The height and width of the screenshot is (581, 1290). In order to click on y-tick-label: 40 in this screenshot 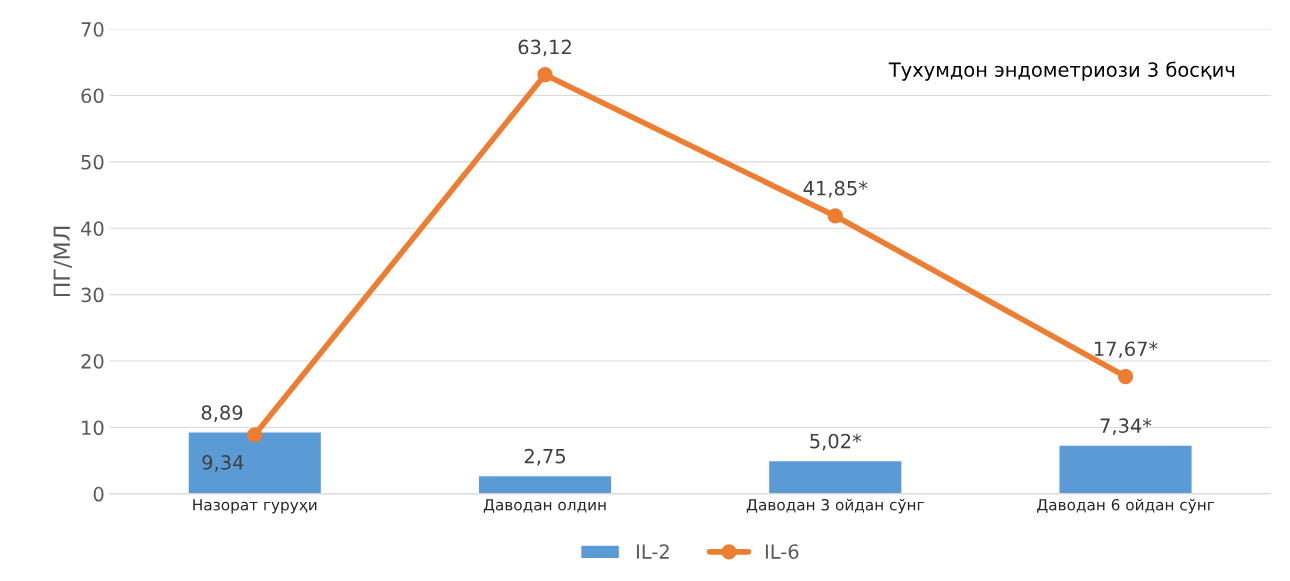, I will do `click(92, 228)`.